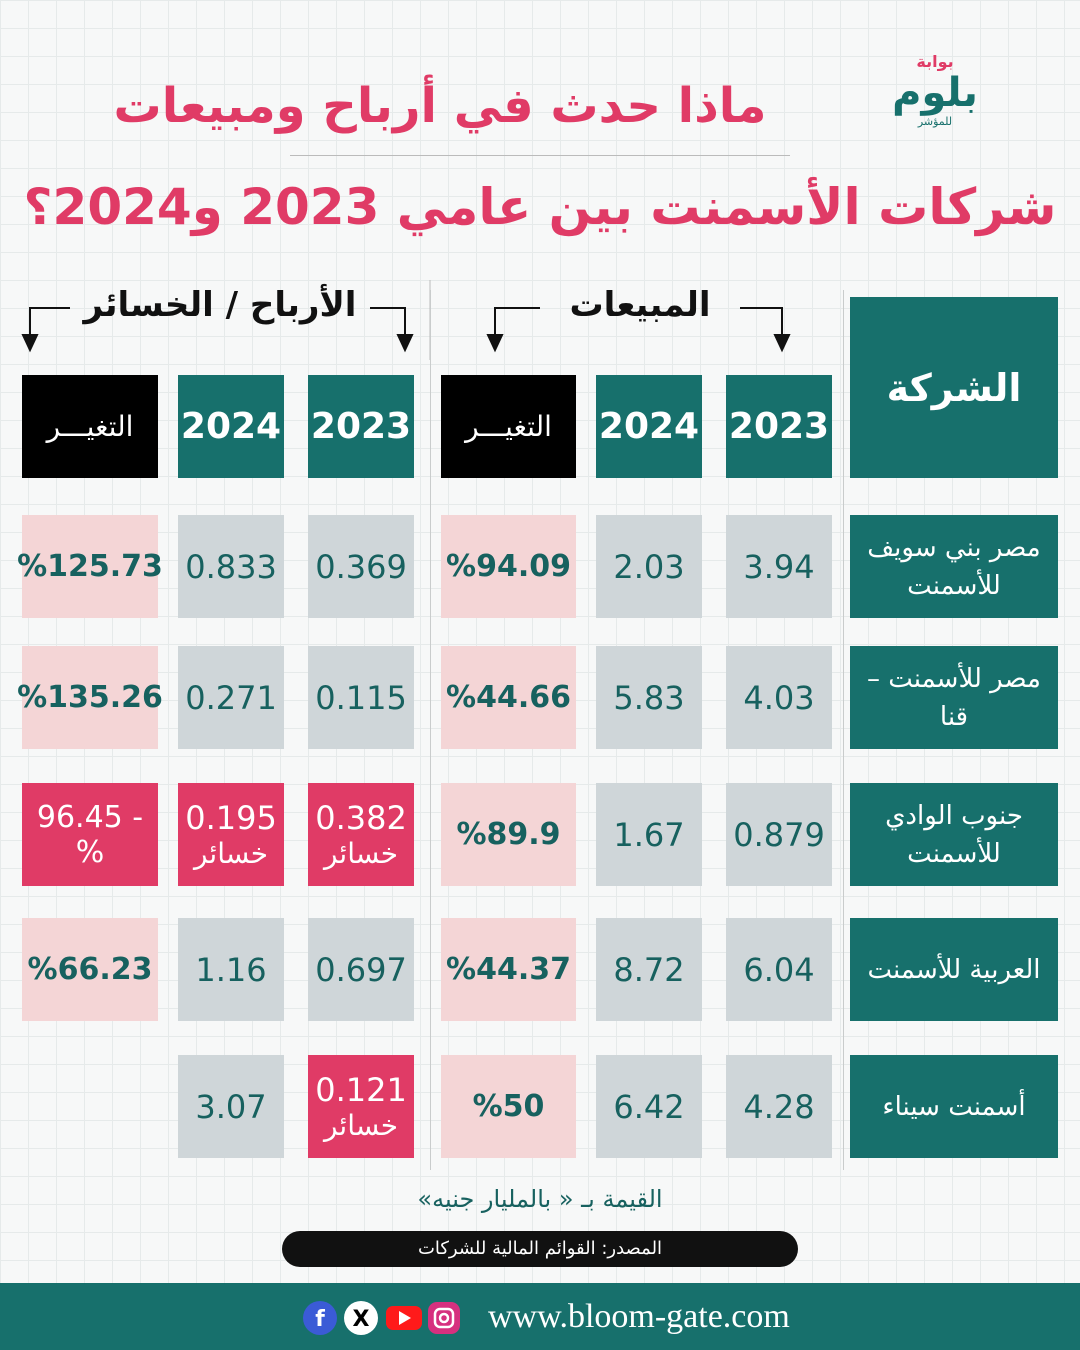 The width and height of the screenshot is (1080, 1350). I want to click on value-cell: 0.195 خسائر, so click(231, 834).